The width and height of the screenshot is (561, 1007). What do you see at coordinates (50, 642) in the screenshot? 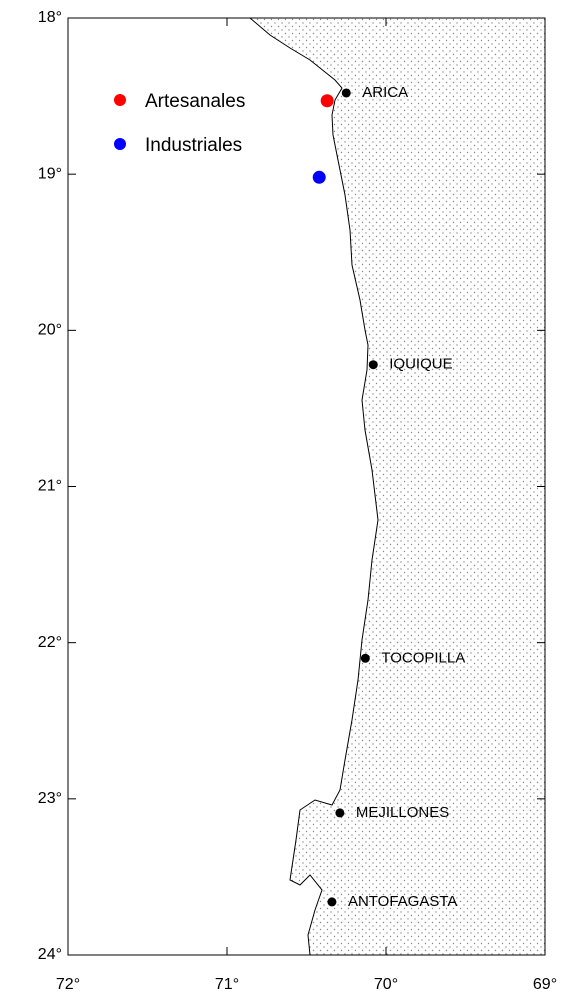
I see `y-tick-label: 22°` at bounding box center [50, 642].